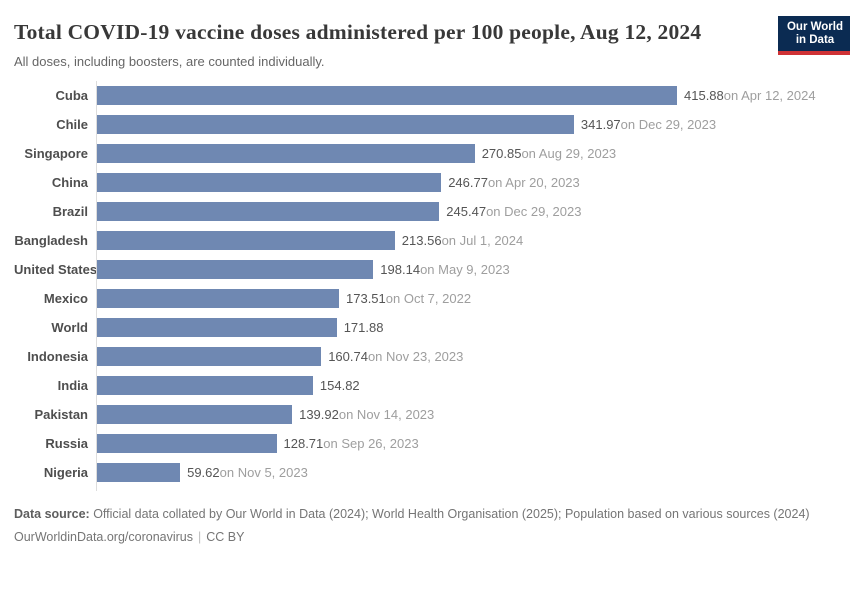 The image size is (850, 600). I want to click on category-label: Russia, so click(66, 443).